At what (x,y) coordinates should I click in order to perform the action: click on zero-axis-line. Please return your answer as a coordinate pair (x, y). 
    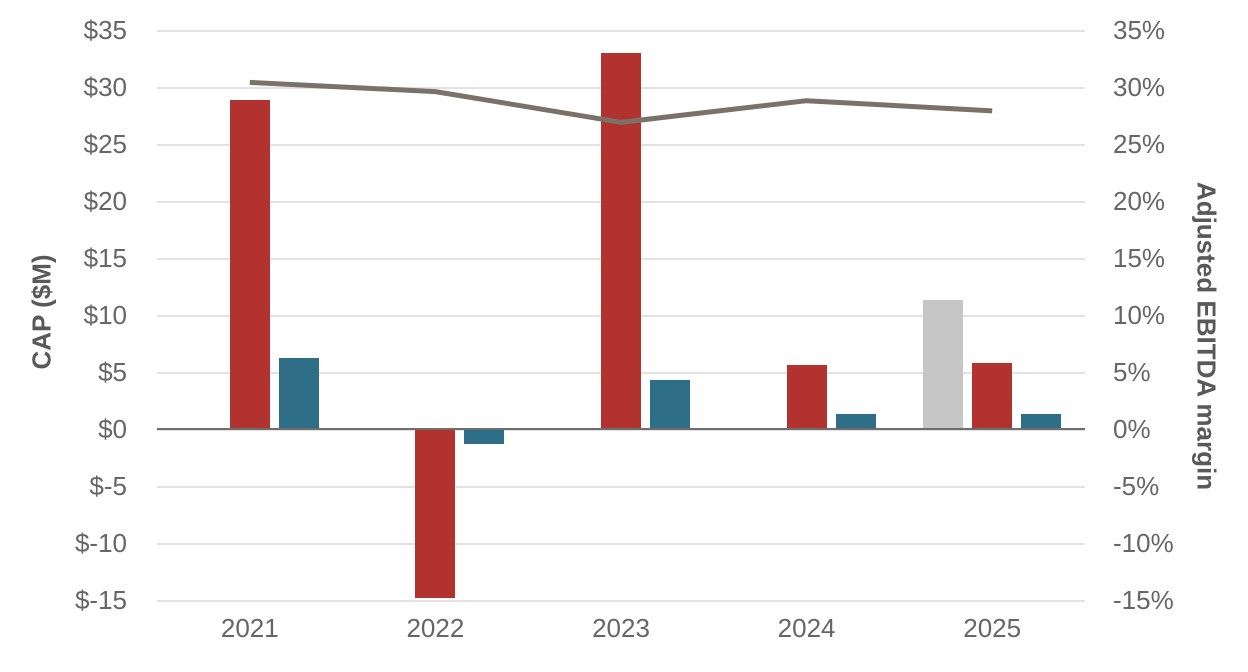
    Looking at the image, I should click on (621, 429).